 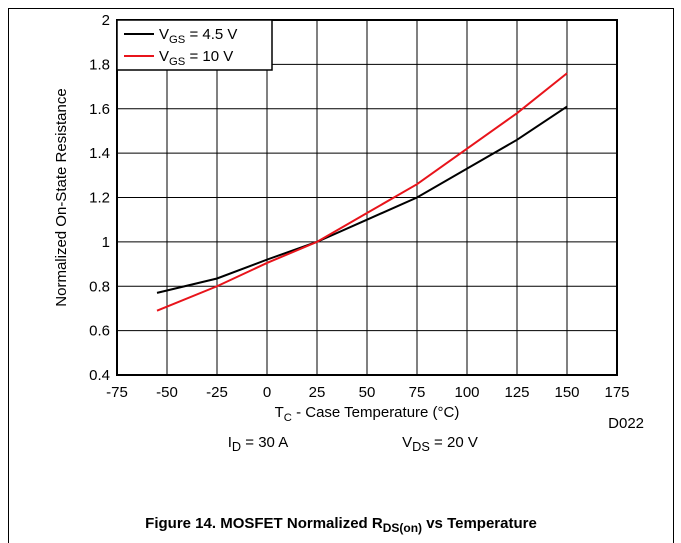 What do you see at coordinates (106, 20) in the screenshot?
I see `y-tick-label: 2` at bounding box center [106, 20].